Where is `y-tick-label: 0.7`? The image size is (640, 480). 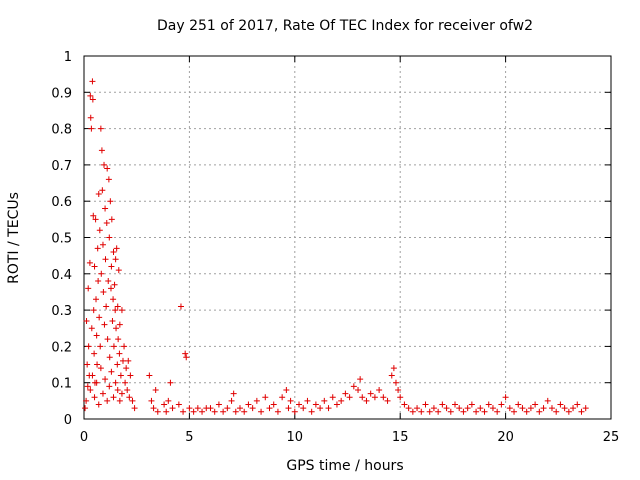 y-tick-label: 0.7 is located at coordinates (61, 166).